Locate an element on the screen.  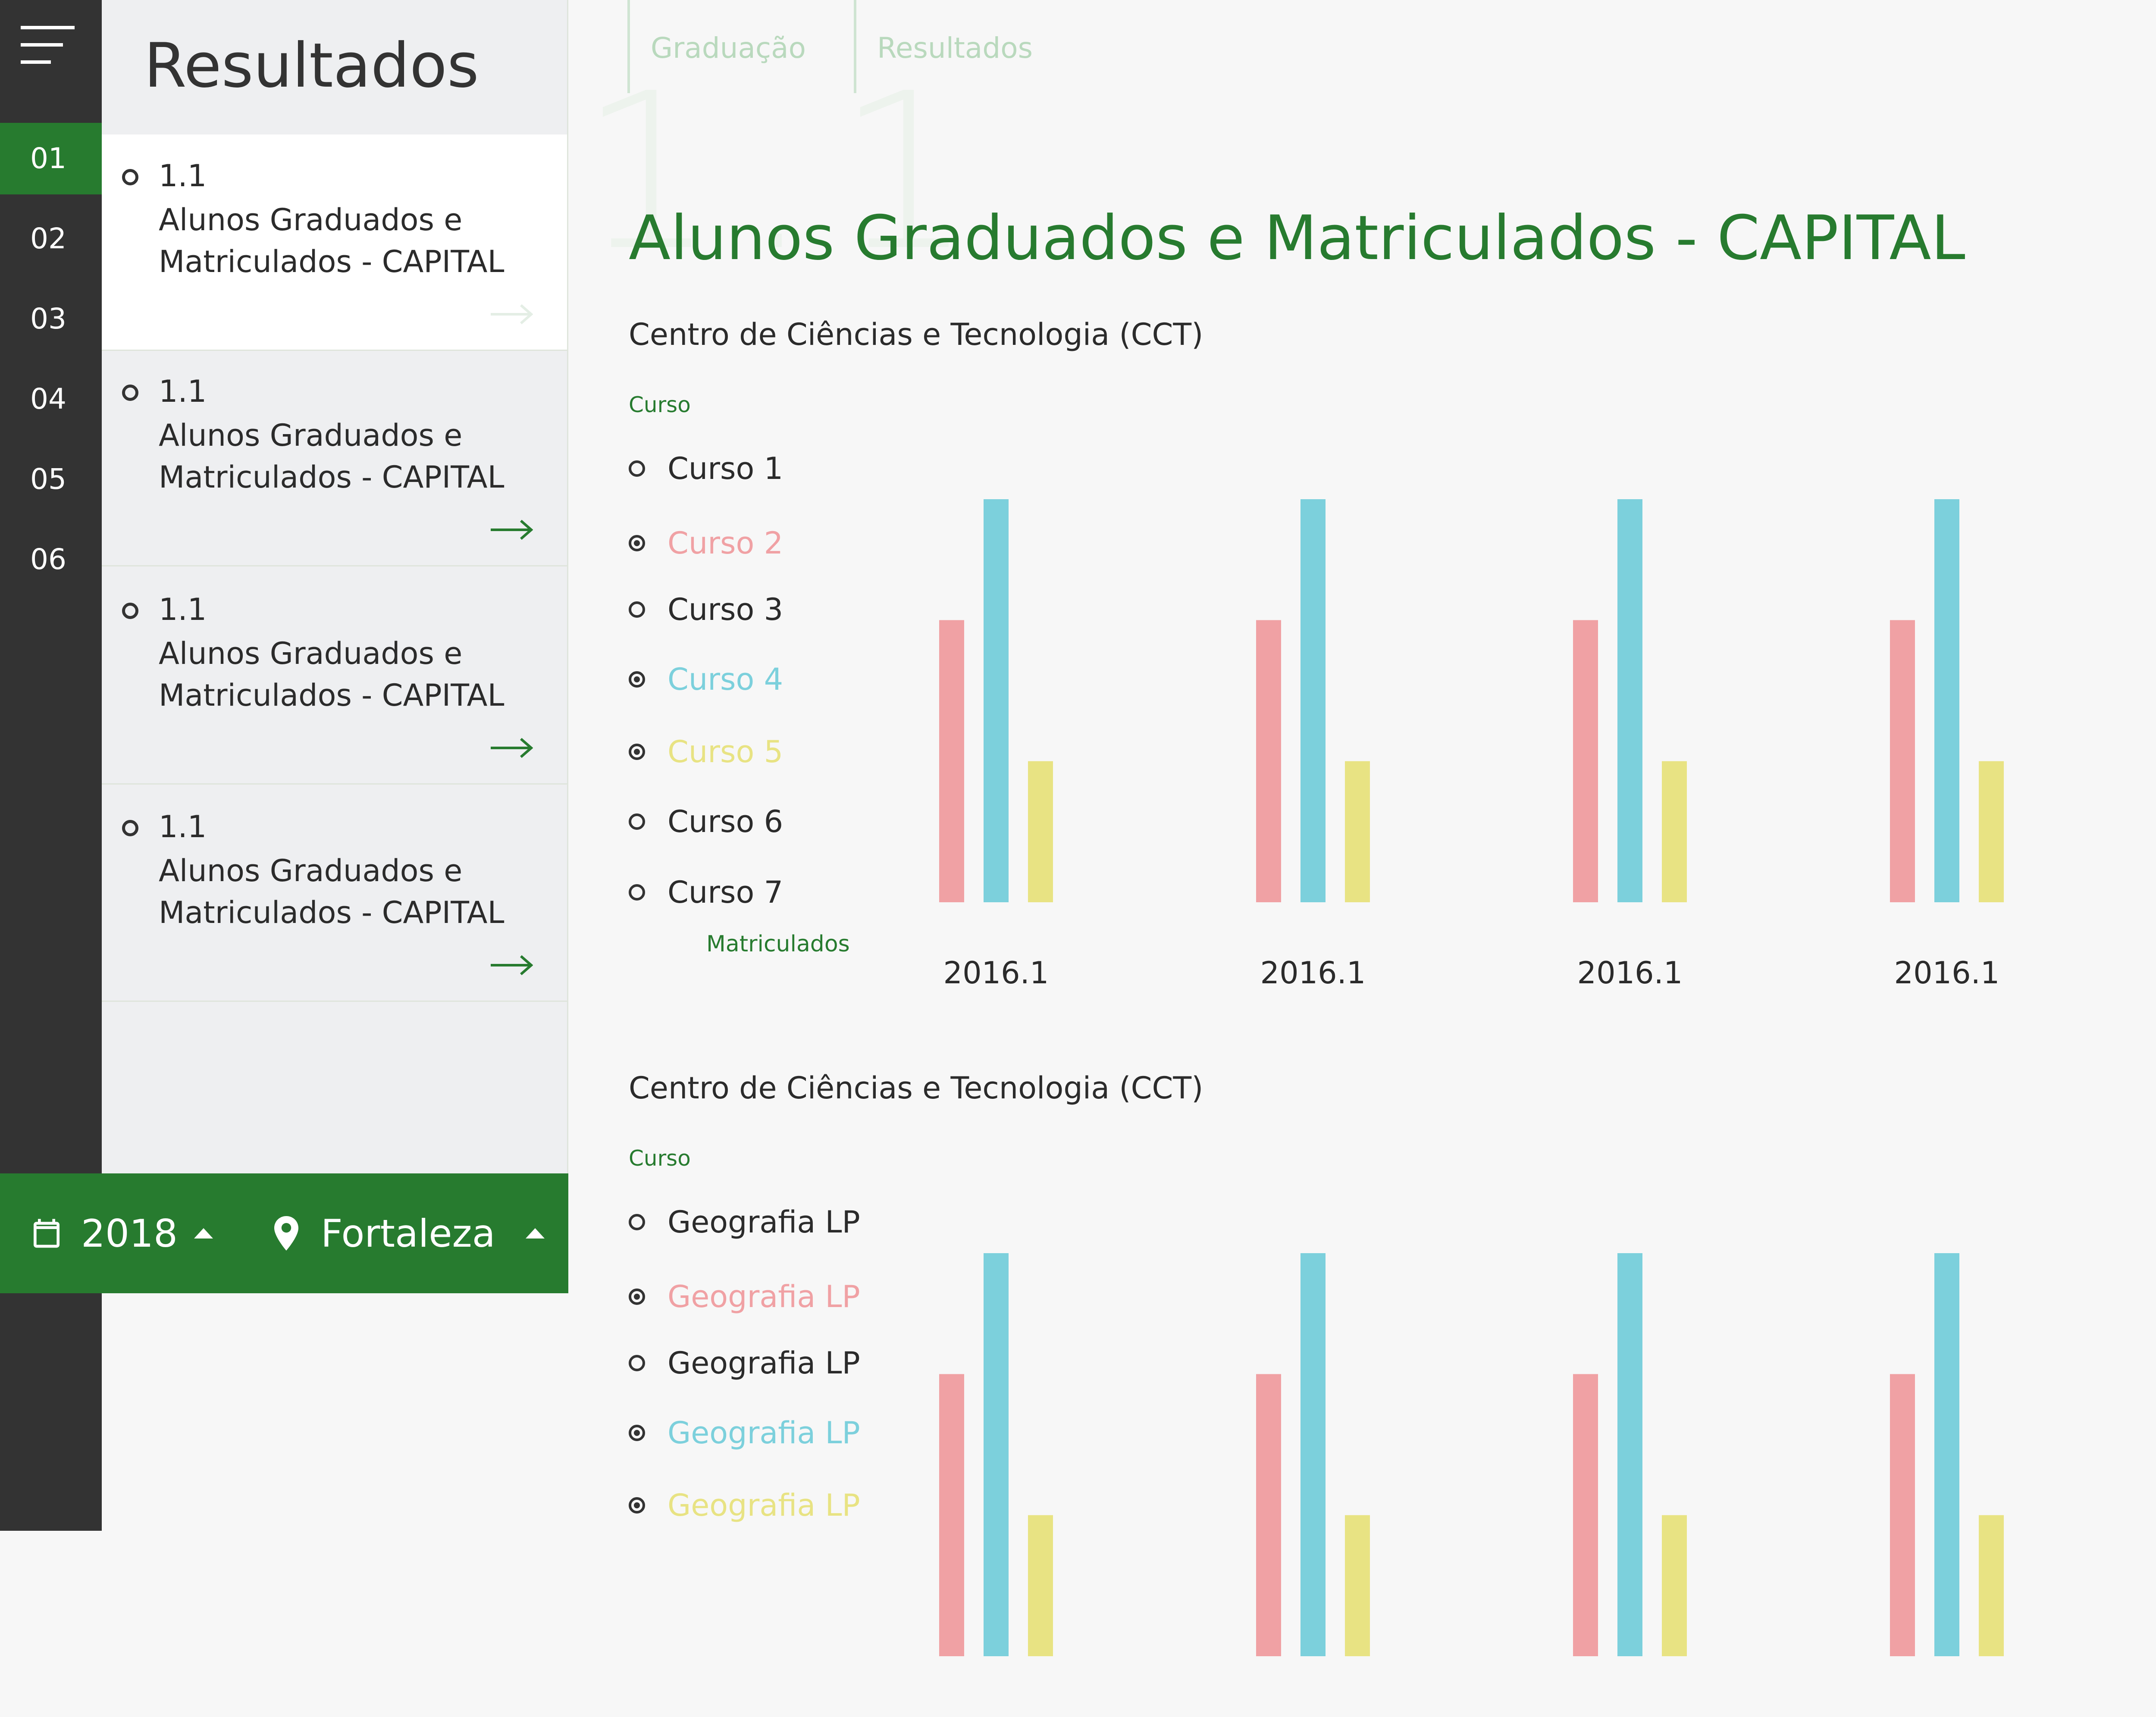
legend-label: Curso 3 is located at coordinates (725, 609).